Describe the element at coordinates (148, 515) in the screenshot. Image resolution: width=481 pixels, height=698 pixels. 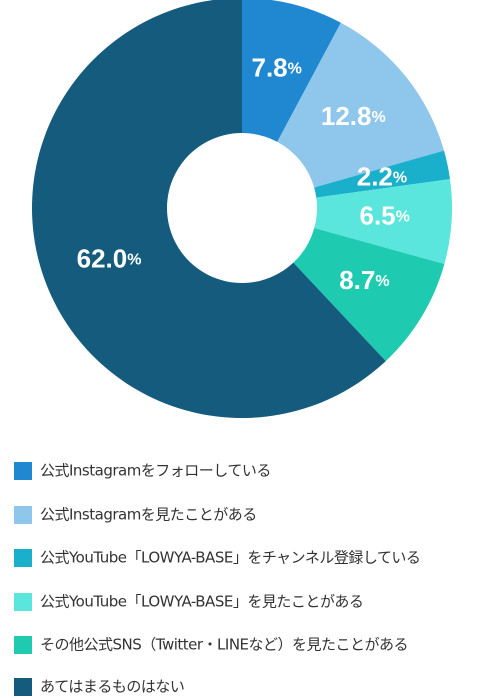
I see `legend-label: 公式Instagramを見たことがある` at that location.